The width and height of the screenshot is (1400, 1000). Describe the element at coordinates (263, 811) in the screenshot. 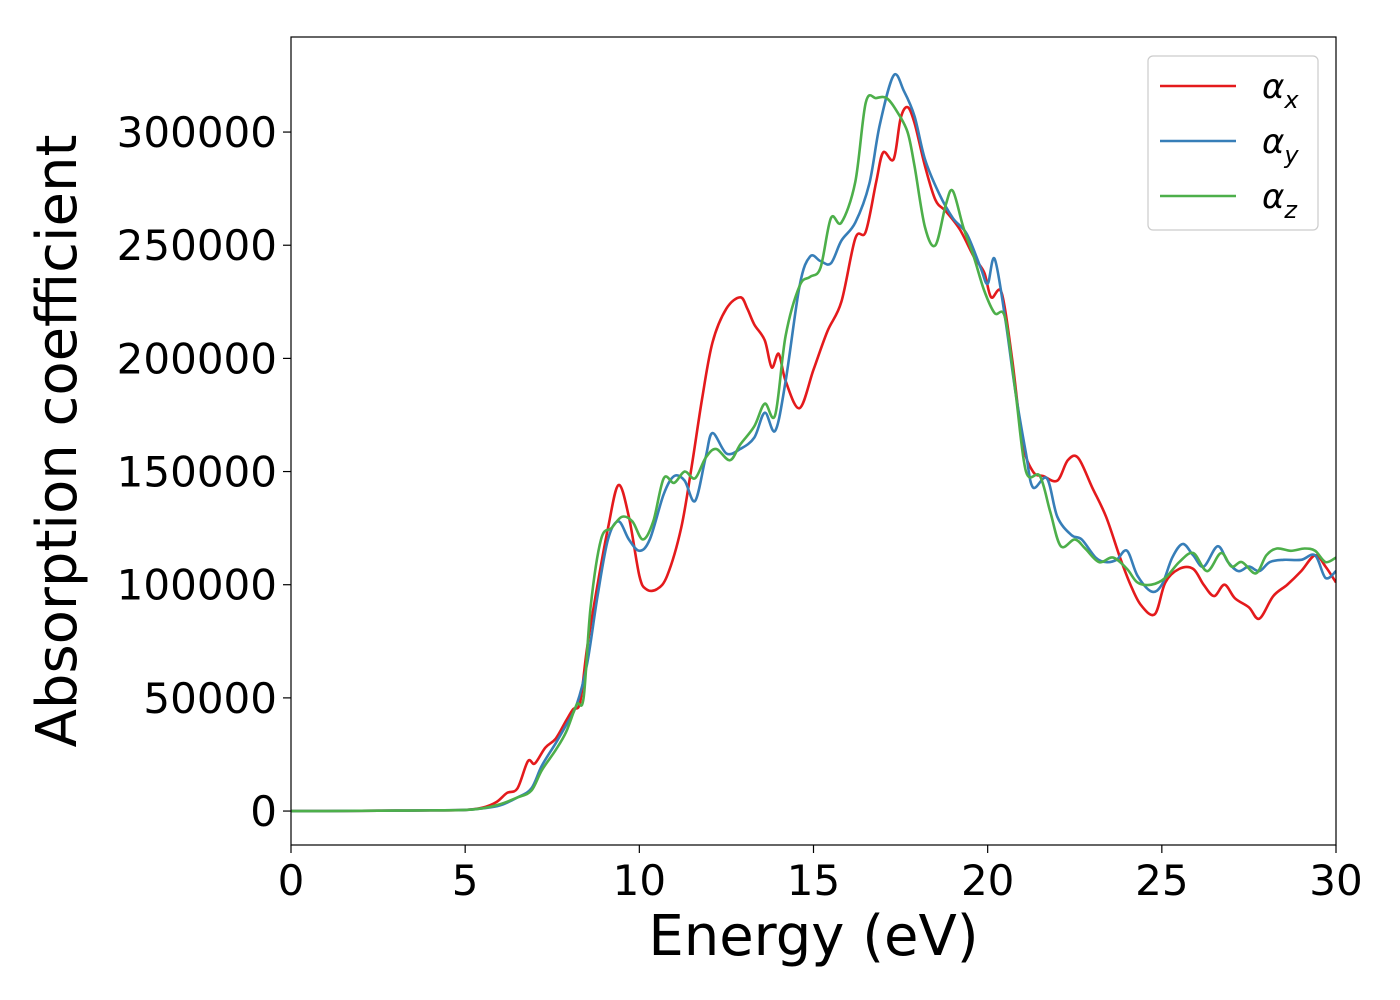

I see `y-tick-label: 0` at that location.